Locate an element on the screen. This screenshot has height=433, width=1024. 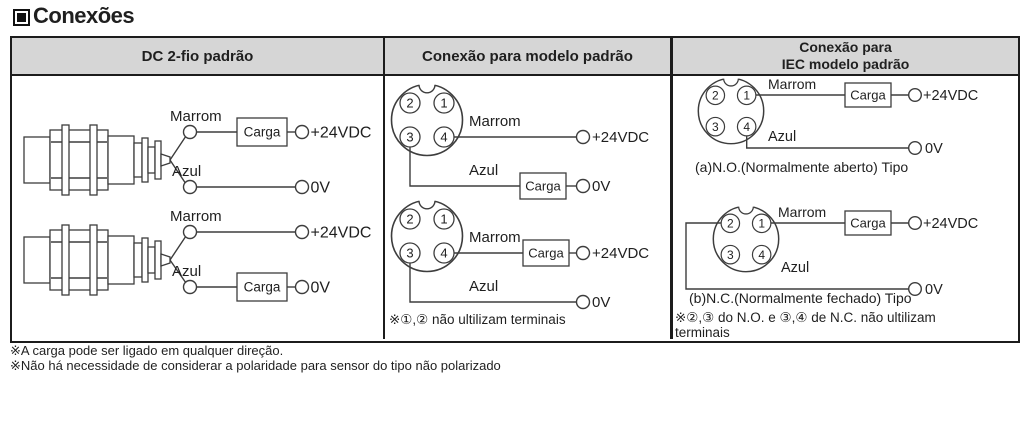
header-standard-model: Conexão para modelo padrão is located at coordinates (529, 56).